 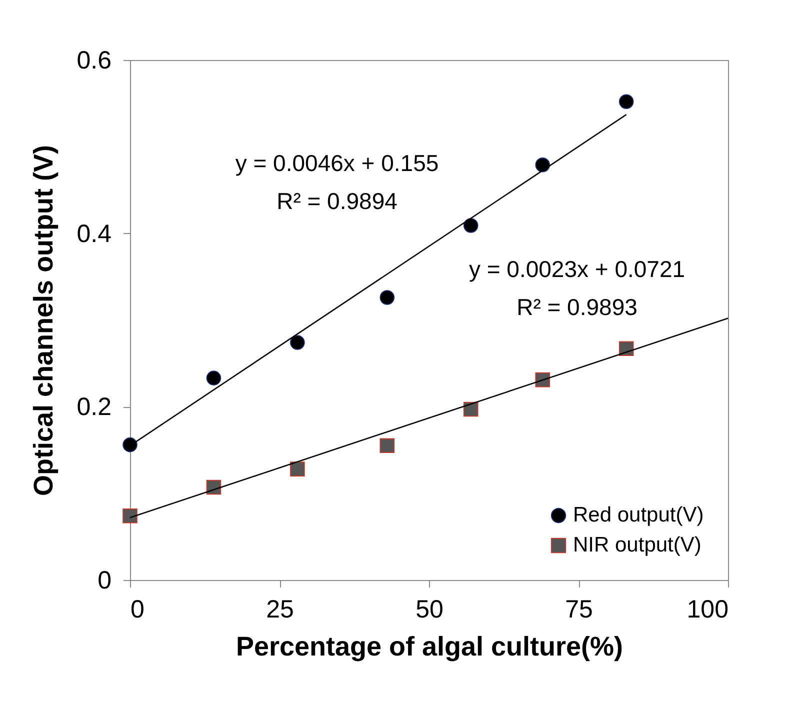 I want to click on y-tick-label: 0.6, so click(x=94, y=60).